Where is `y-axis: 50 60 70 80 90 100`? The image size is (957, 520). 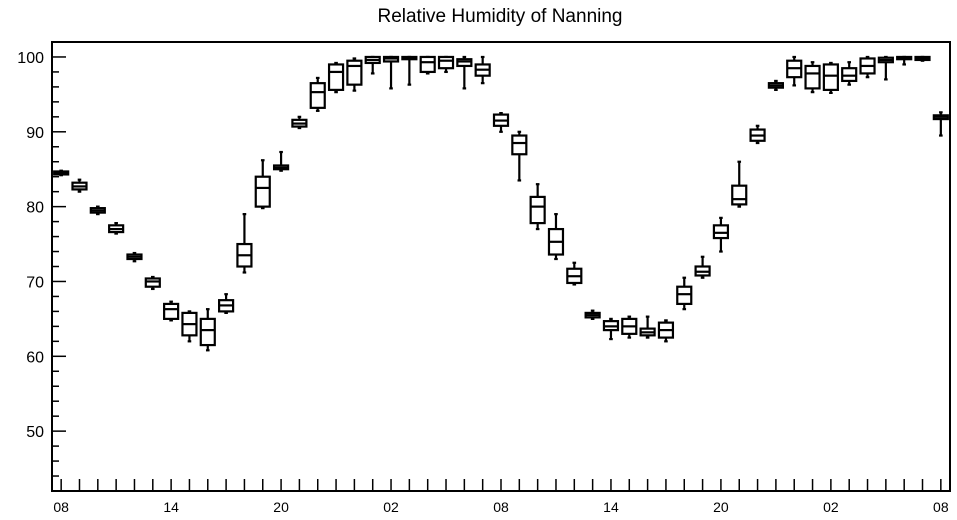
y-axis: 50 60 70 80 90 100 is located at coordinates (41, 266).